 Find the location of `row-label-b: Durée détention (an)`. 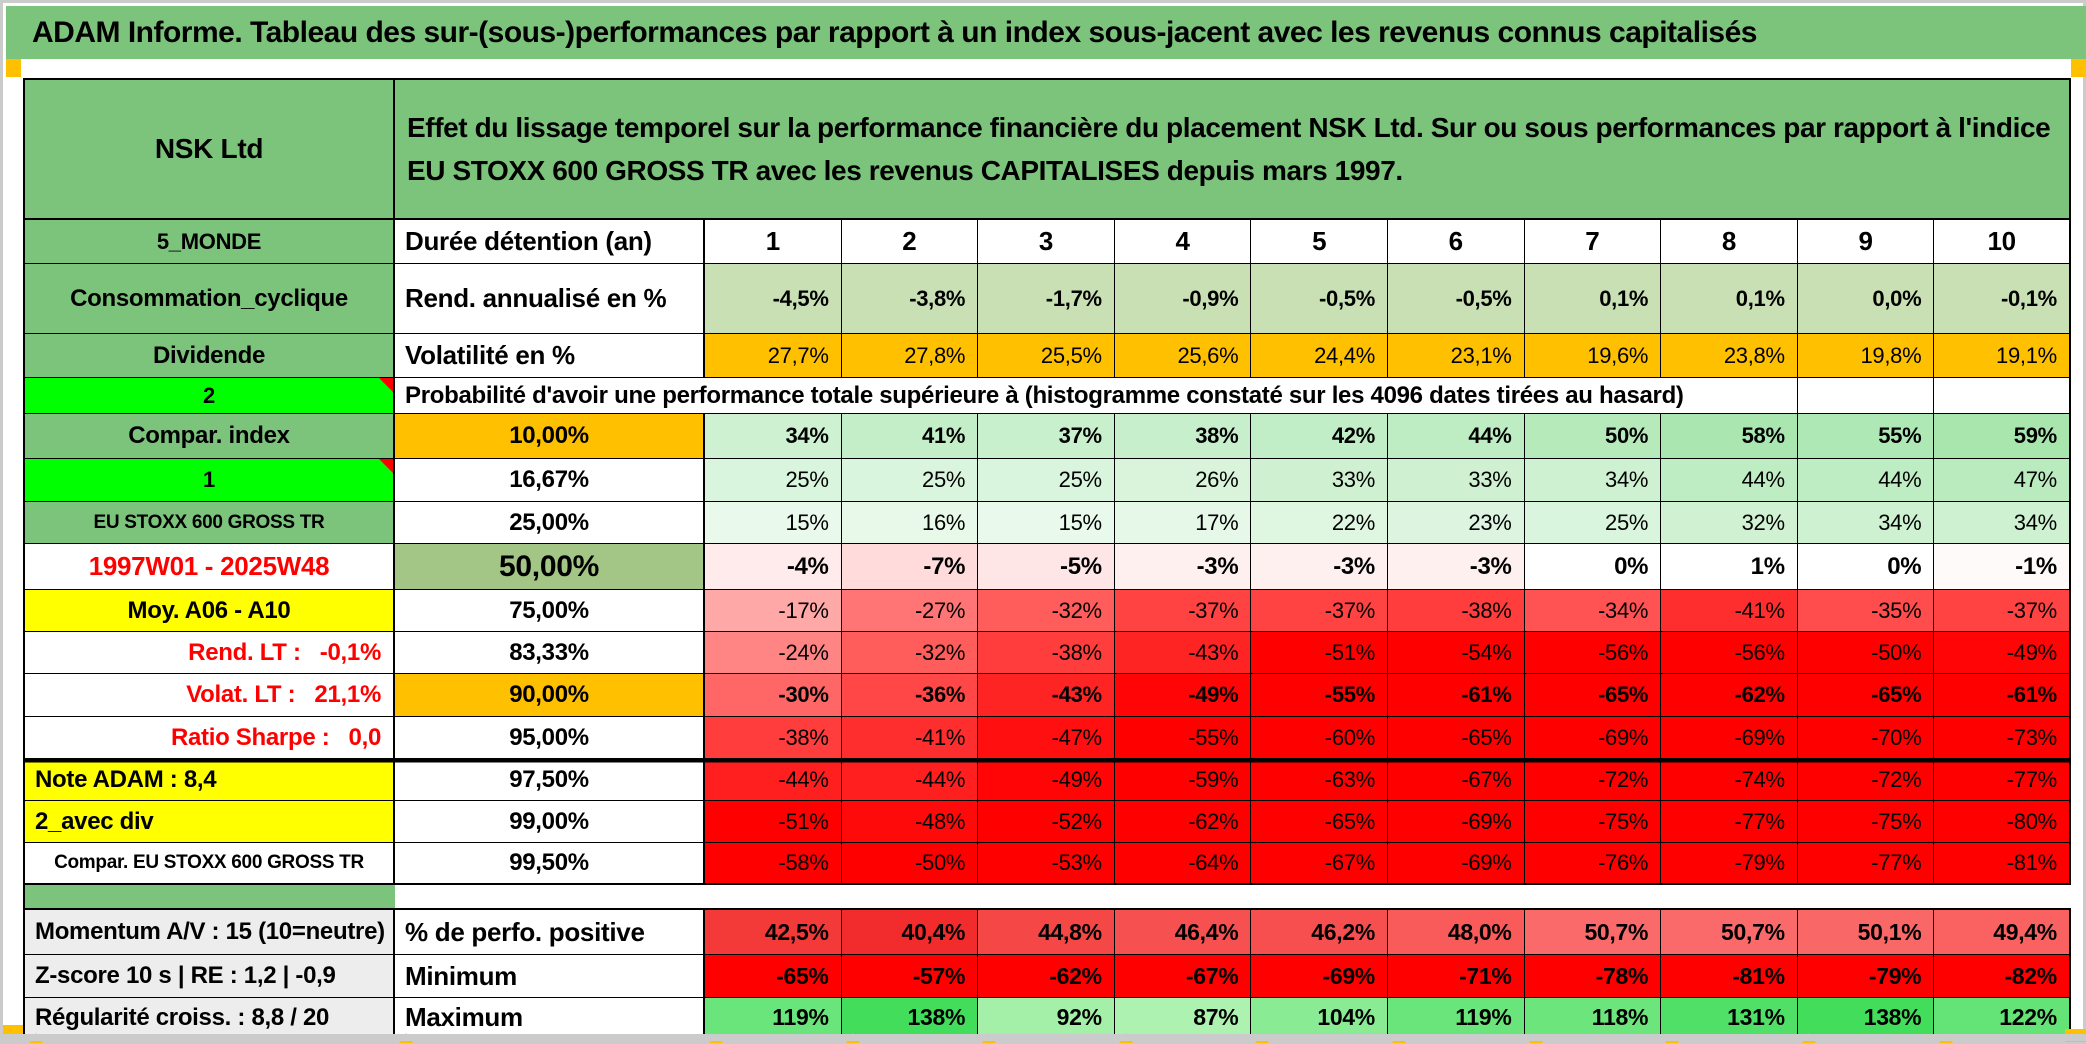

row-label-b: Durée détention (an) is located at coordinates (550, 242).